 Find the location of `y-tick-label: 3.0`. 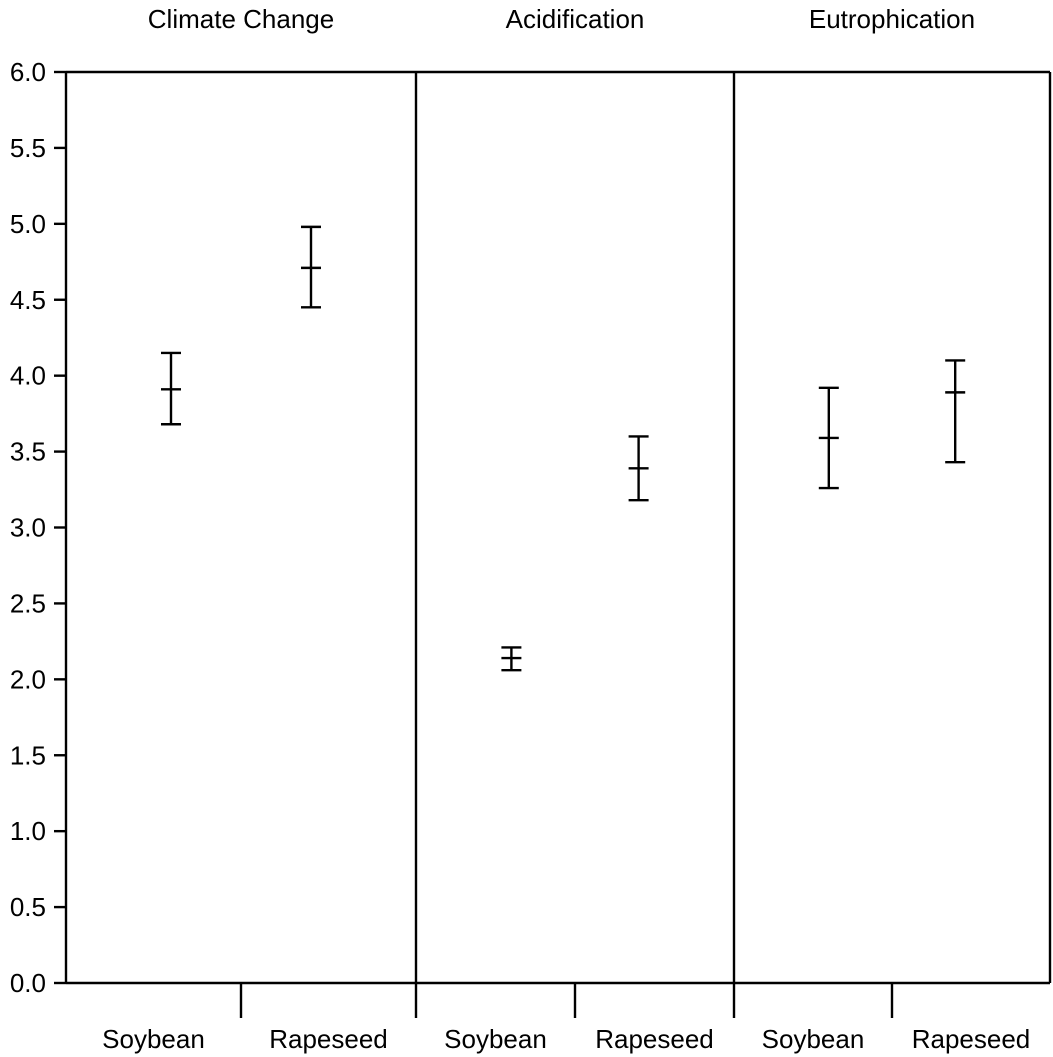

y-tick-label: 3.0 is located at coordinates (28, 528).